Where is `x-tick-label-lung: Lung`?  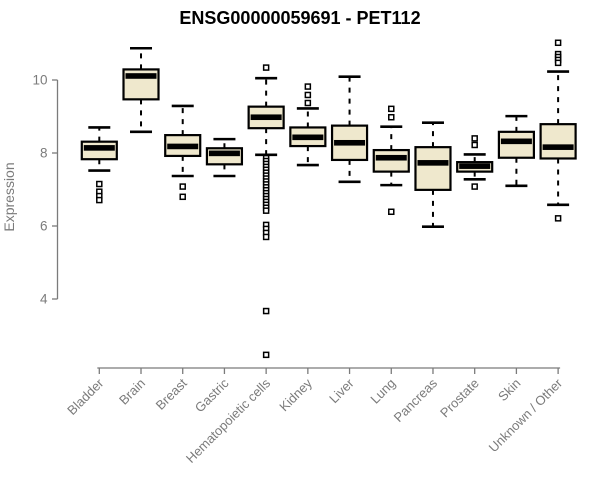 x-tick-label-lung: Lung is located at coordinates (382, 391).